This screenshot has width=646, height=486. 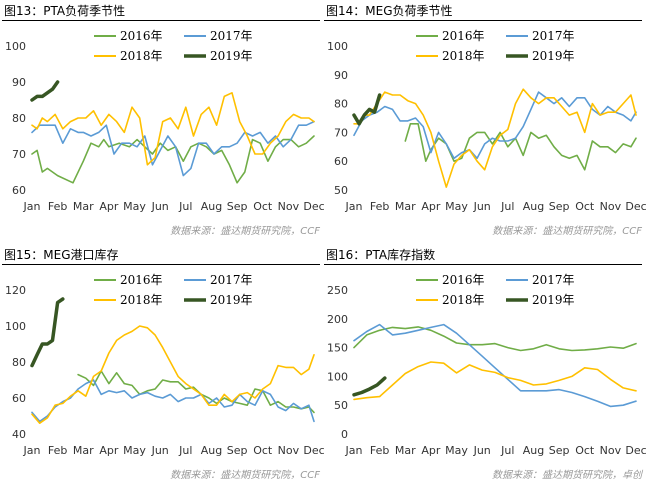 I want to click on y-tick-label: 250, so click(x=337, y=290).